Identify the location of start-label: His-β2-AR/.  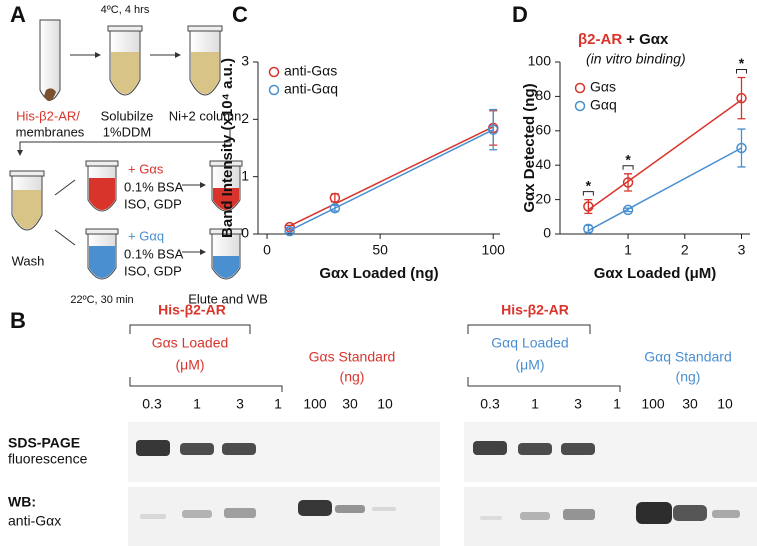
(48, 115).